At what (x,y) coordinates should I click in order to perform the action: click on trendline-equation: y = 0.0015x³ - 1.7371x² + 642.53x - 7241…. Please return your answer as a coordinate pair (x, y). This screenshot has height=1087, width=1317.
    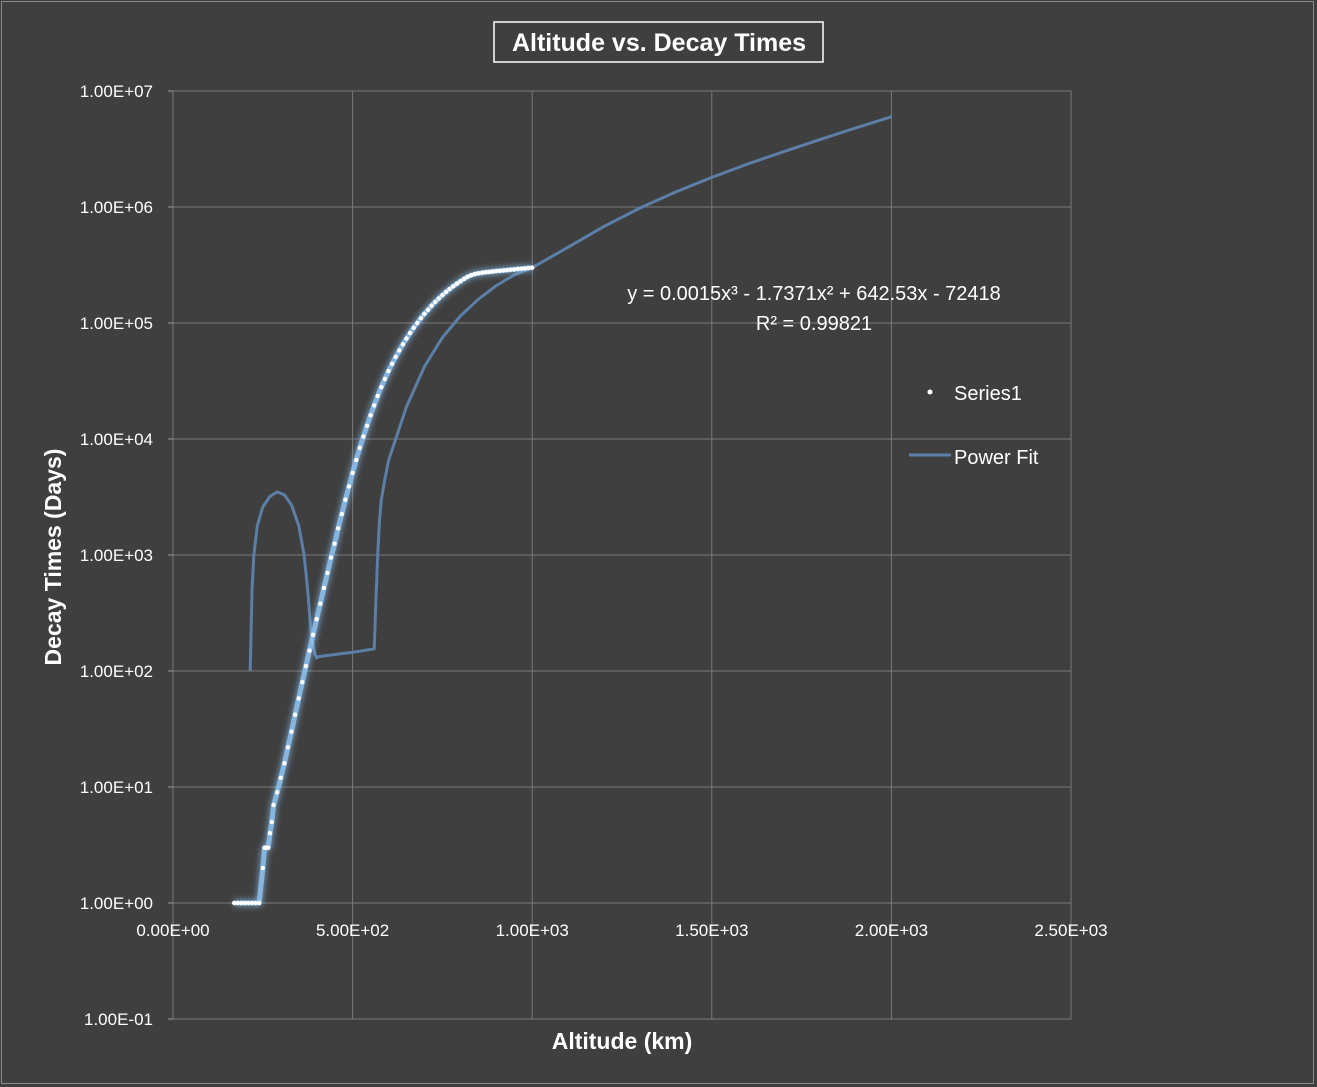
    Looking at the image, I should click on (814, 294).